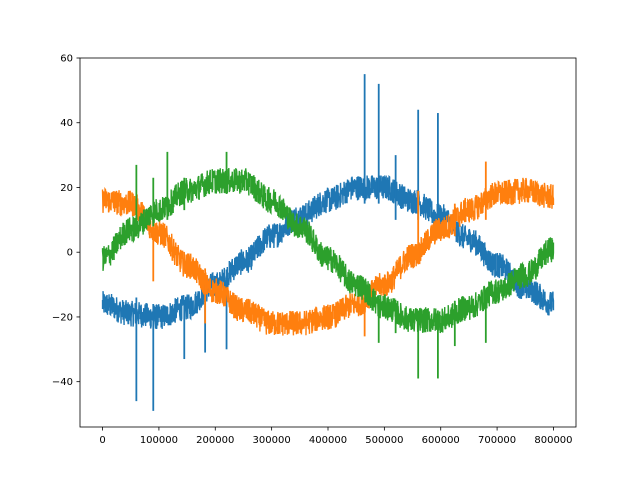  Describe the element at coordinates (553, 440) in the screenshot. I see `x-tick-label: 800000` at that location.